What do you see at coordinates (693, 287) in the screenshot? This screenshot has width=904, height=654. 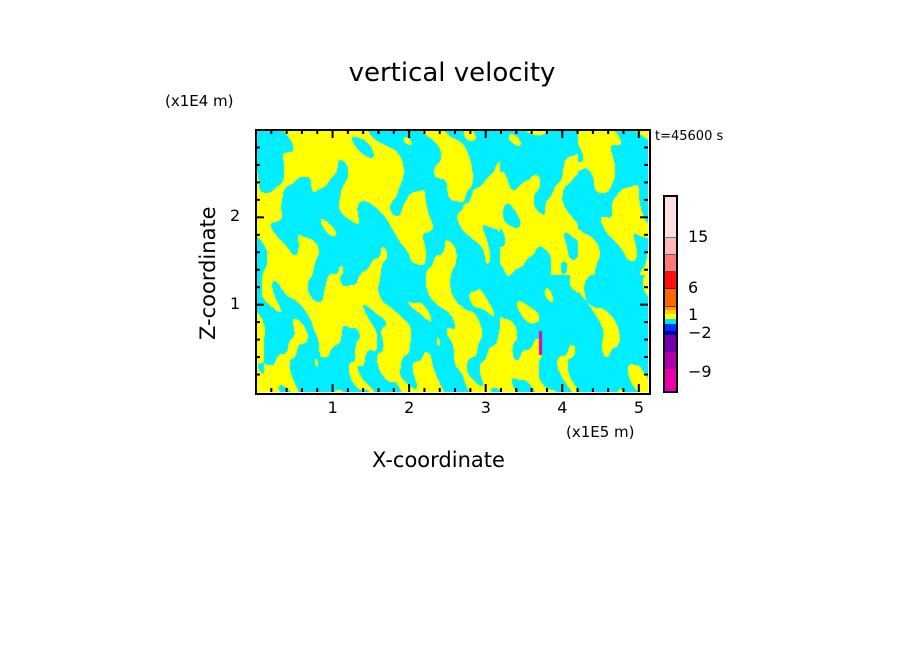 I see `colorbar-label: 6` at bounding box center [693, 287].